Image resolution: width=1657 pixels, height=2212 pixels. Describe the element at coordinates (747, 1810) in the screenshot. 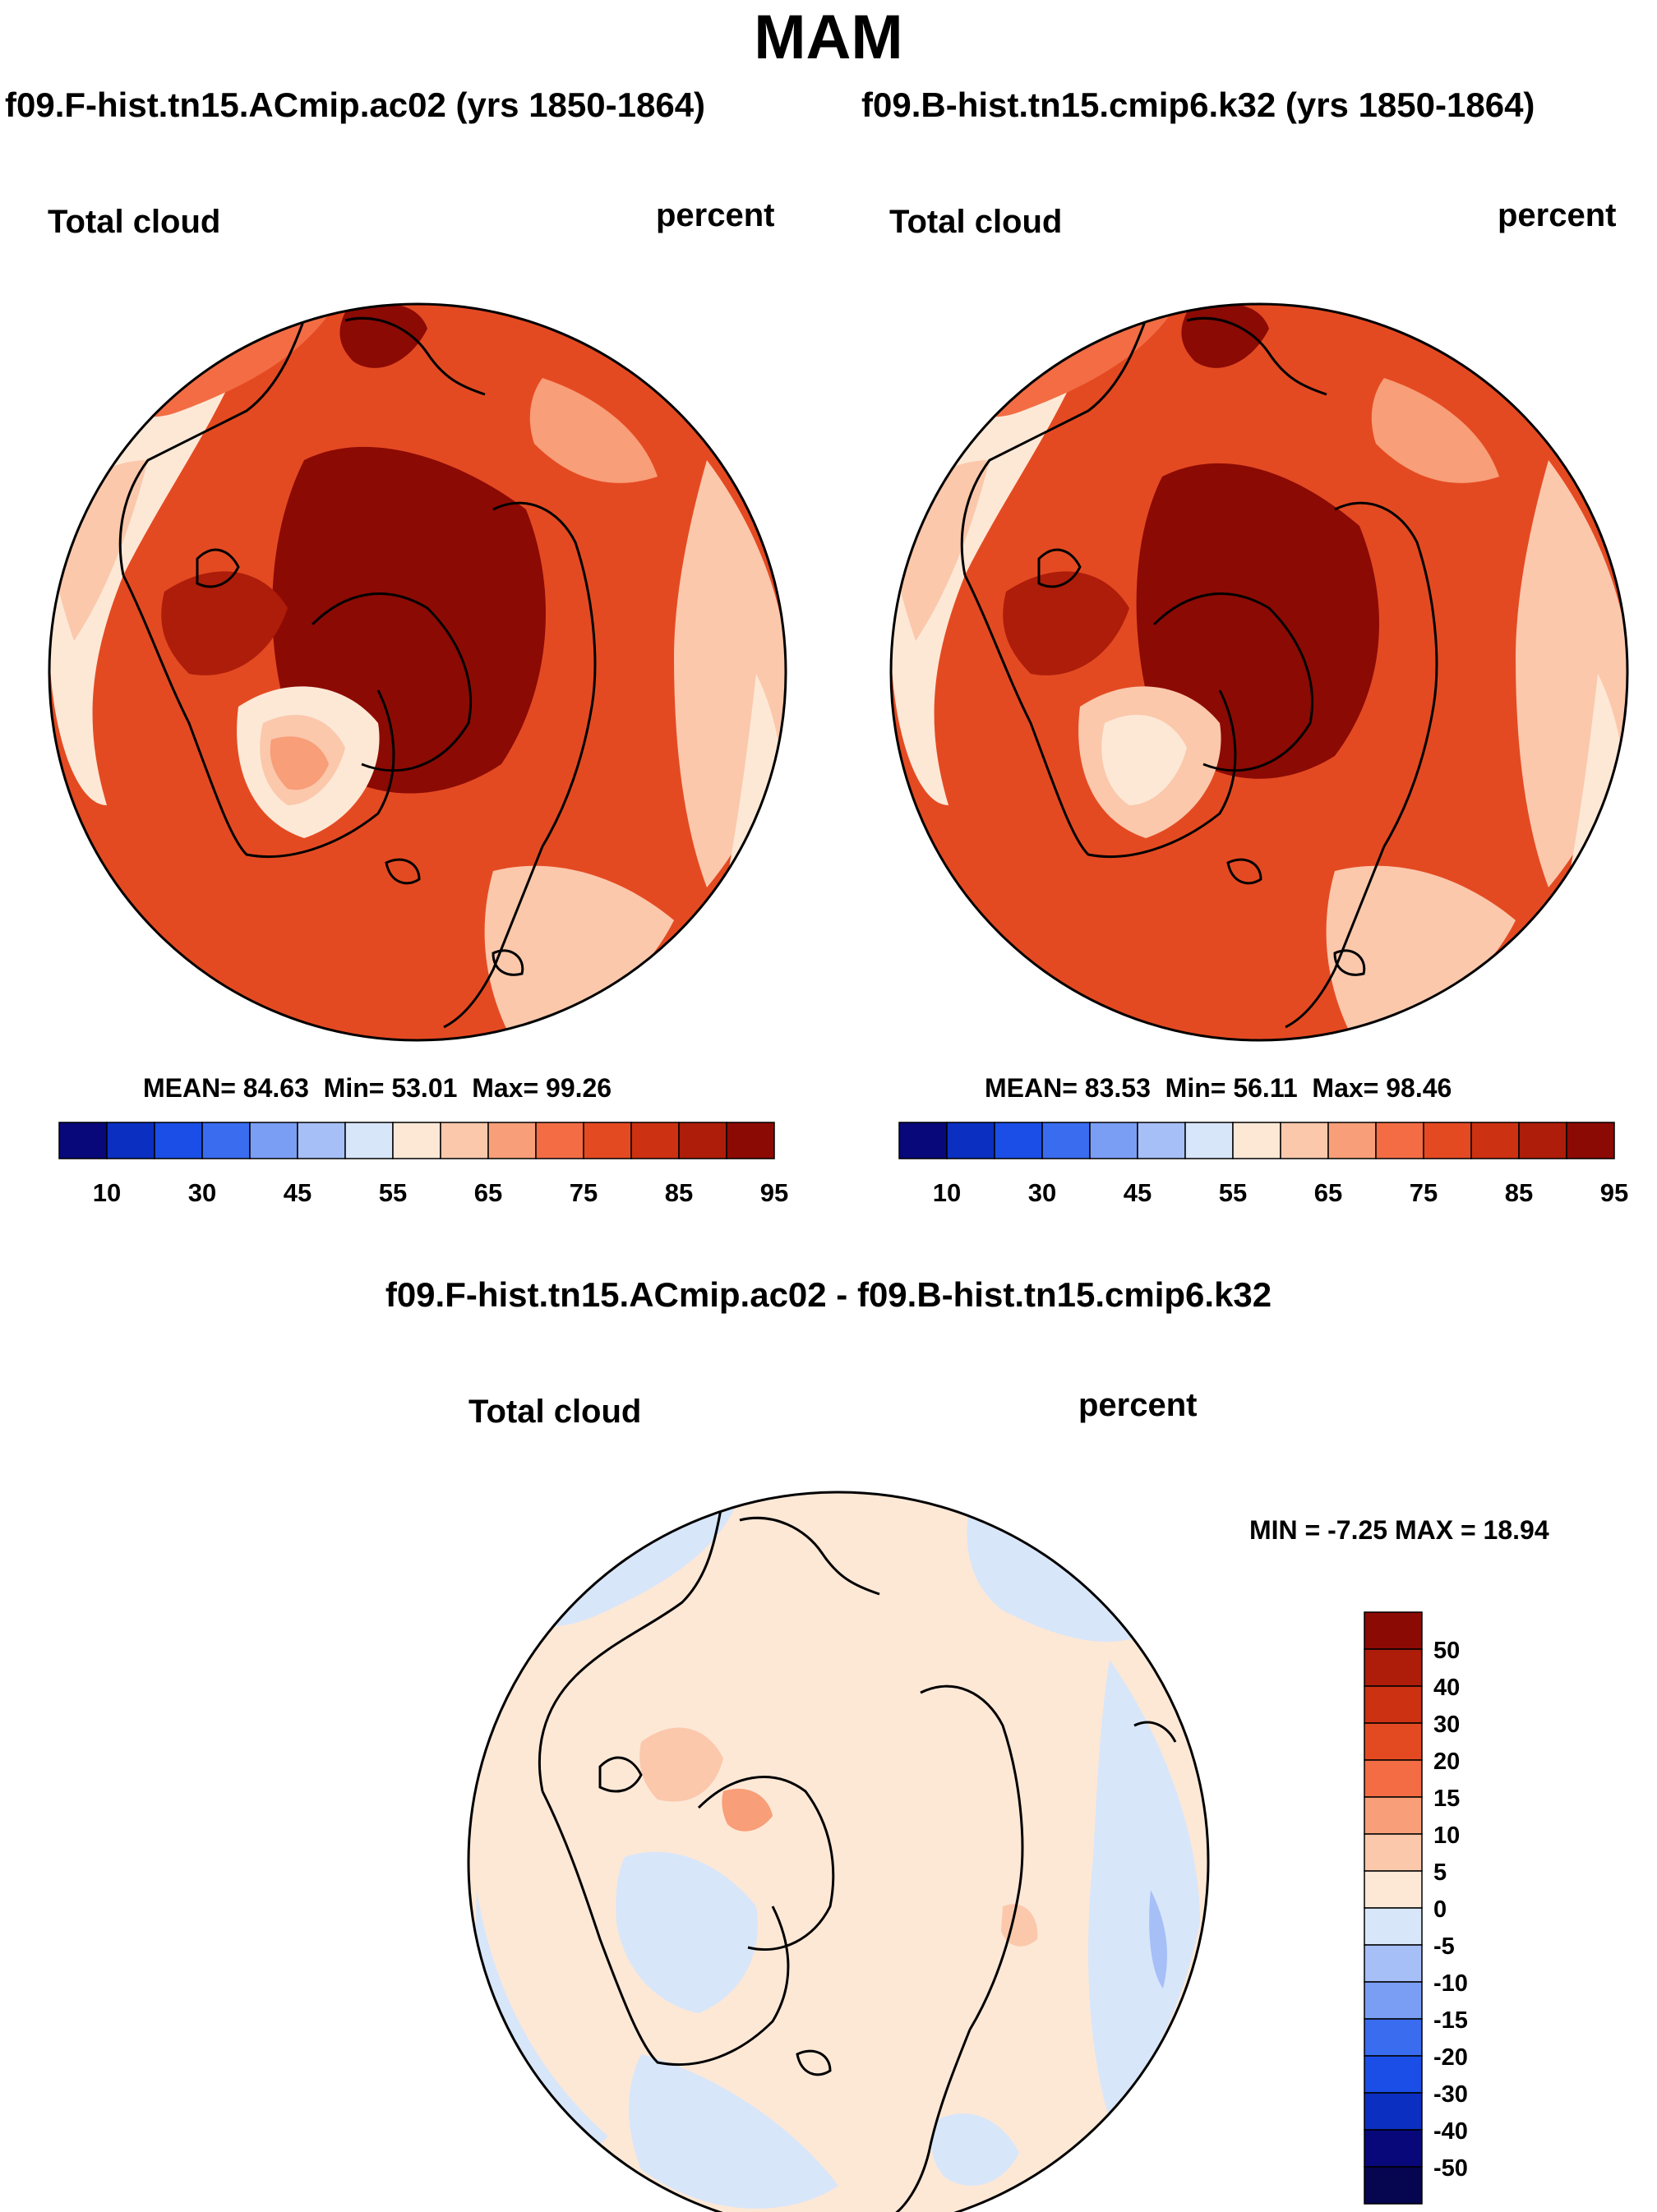

I see `diff-field-baffin-positive` at that location.